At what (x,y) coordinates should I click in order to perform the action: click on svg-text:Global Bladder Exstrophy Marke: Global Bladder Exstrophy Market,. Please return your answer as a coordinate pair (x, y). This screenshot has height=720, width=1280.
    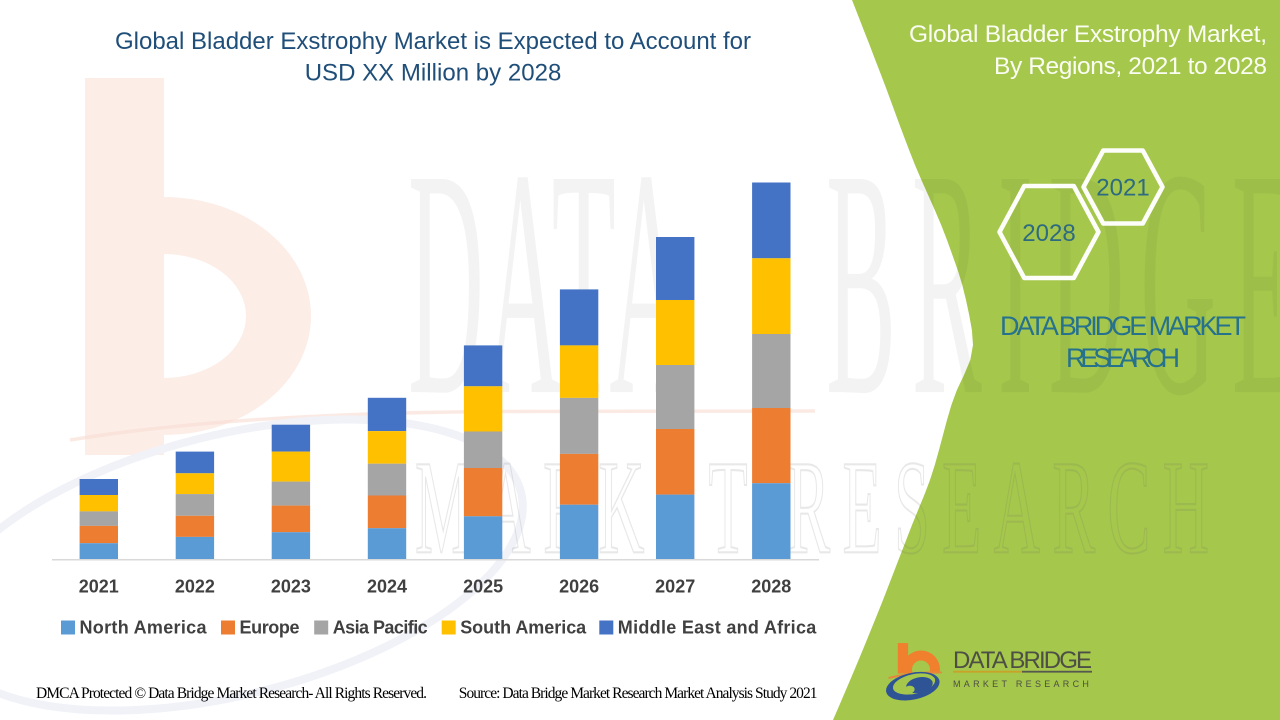
    Looking at the image, I should click on (1088, 34).